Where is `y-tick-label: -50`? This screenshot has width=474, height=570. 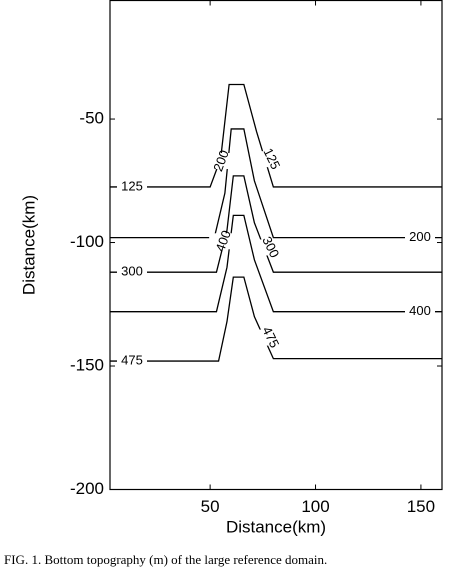
y-tick-label: -50 is located at coordinates (91, 118).